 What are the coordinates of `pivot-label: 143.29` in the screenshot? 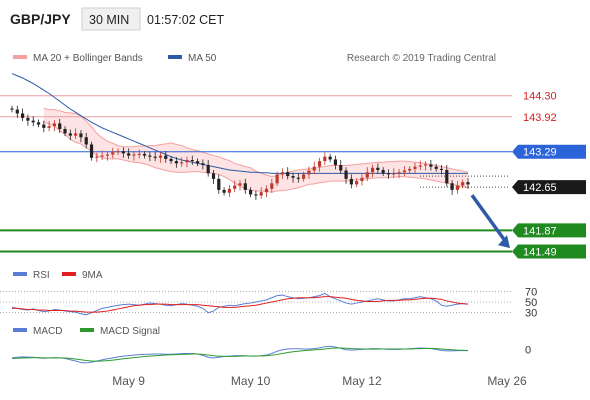 It's located at (540, 153).